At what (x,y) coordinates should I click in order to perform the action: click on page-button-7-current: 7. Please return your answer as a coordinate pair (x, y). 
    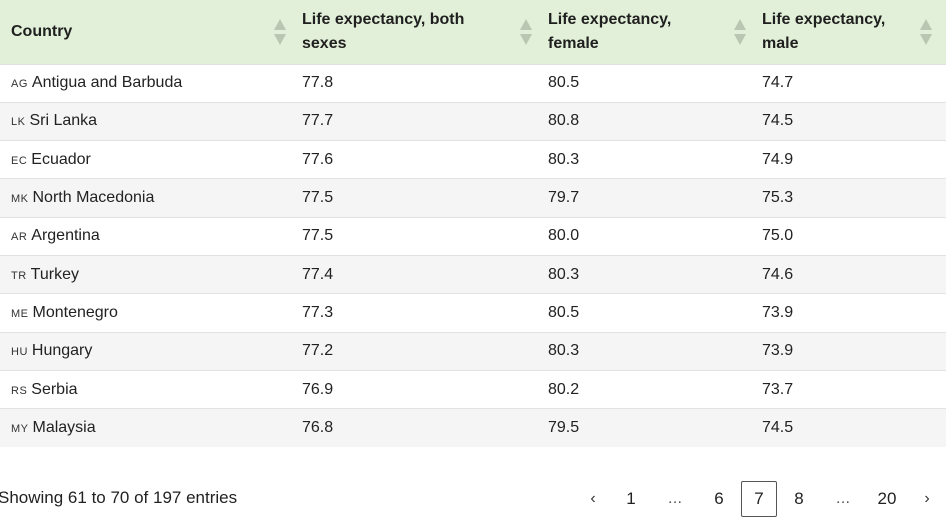
    Looking at the image, I should click on (759, 499).